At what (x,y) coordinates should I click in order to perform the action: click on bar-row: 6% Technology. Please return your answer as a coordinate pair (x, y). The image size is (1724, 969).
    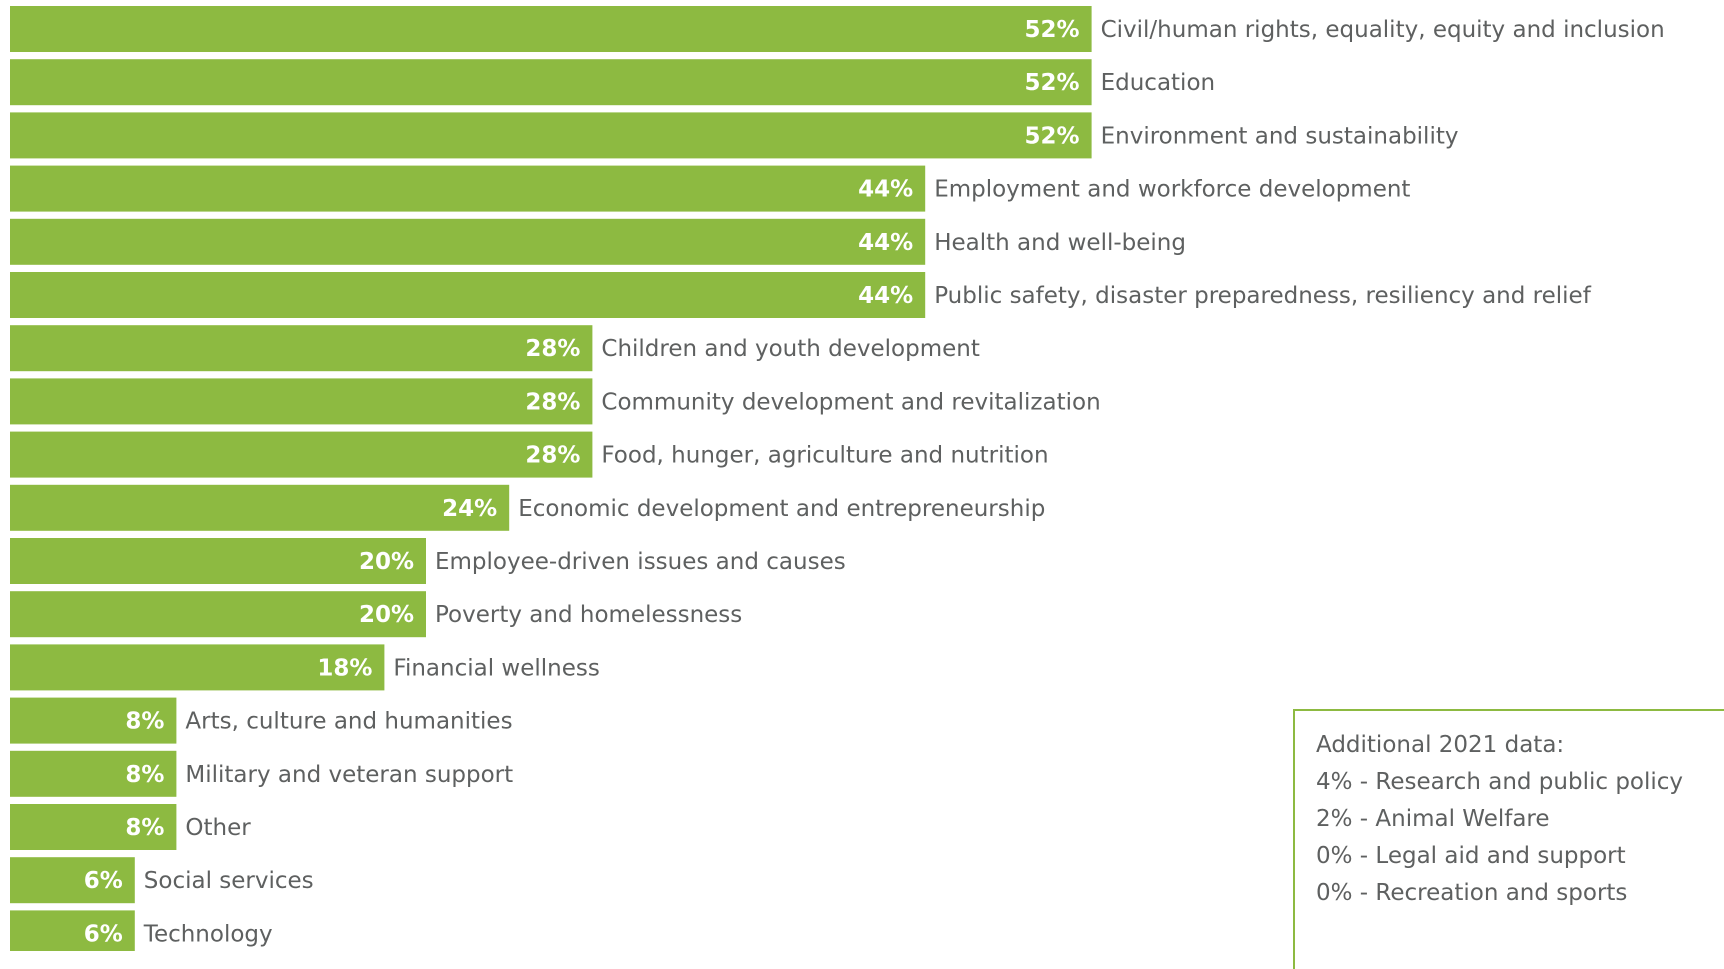
    Looking at the image, I should click on (141, 930).